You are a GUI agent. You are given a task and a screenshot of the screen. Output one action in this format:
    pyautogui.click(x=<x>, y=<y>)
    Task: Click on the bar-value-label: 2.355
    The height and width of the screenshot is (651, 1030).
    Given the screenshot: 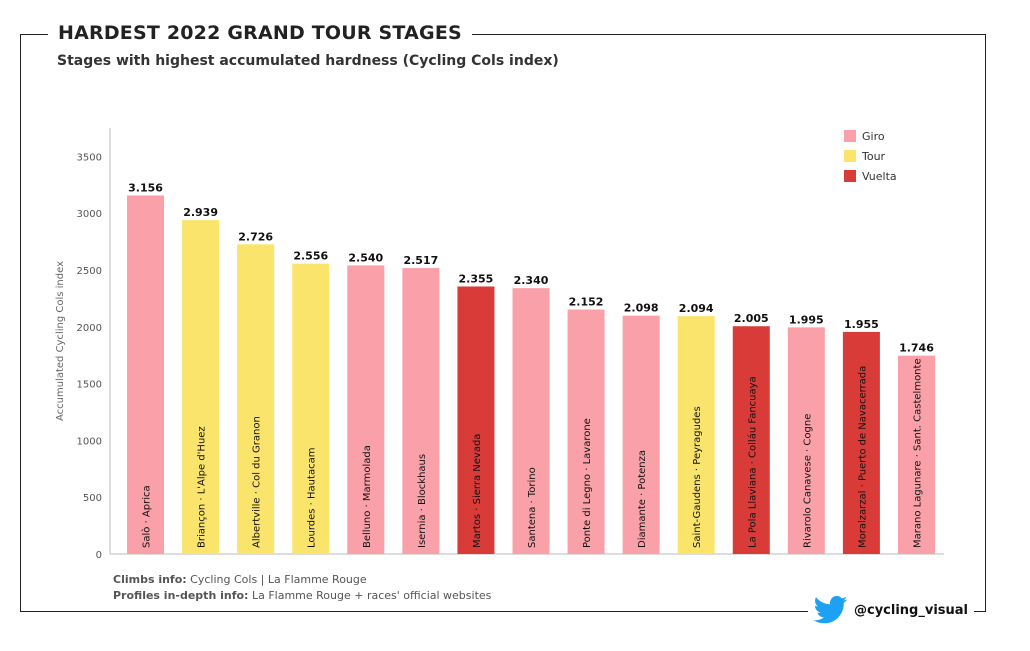 What is the action you would take?
    pyautogui.click(x=476, y=278)
    